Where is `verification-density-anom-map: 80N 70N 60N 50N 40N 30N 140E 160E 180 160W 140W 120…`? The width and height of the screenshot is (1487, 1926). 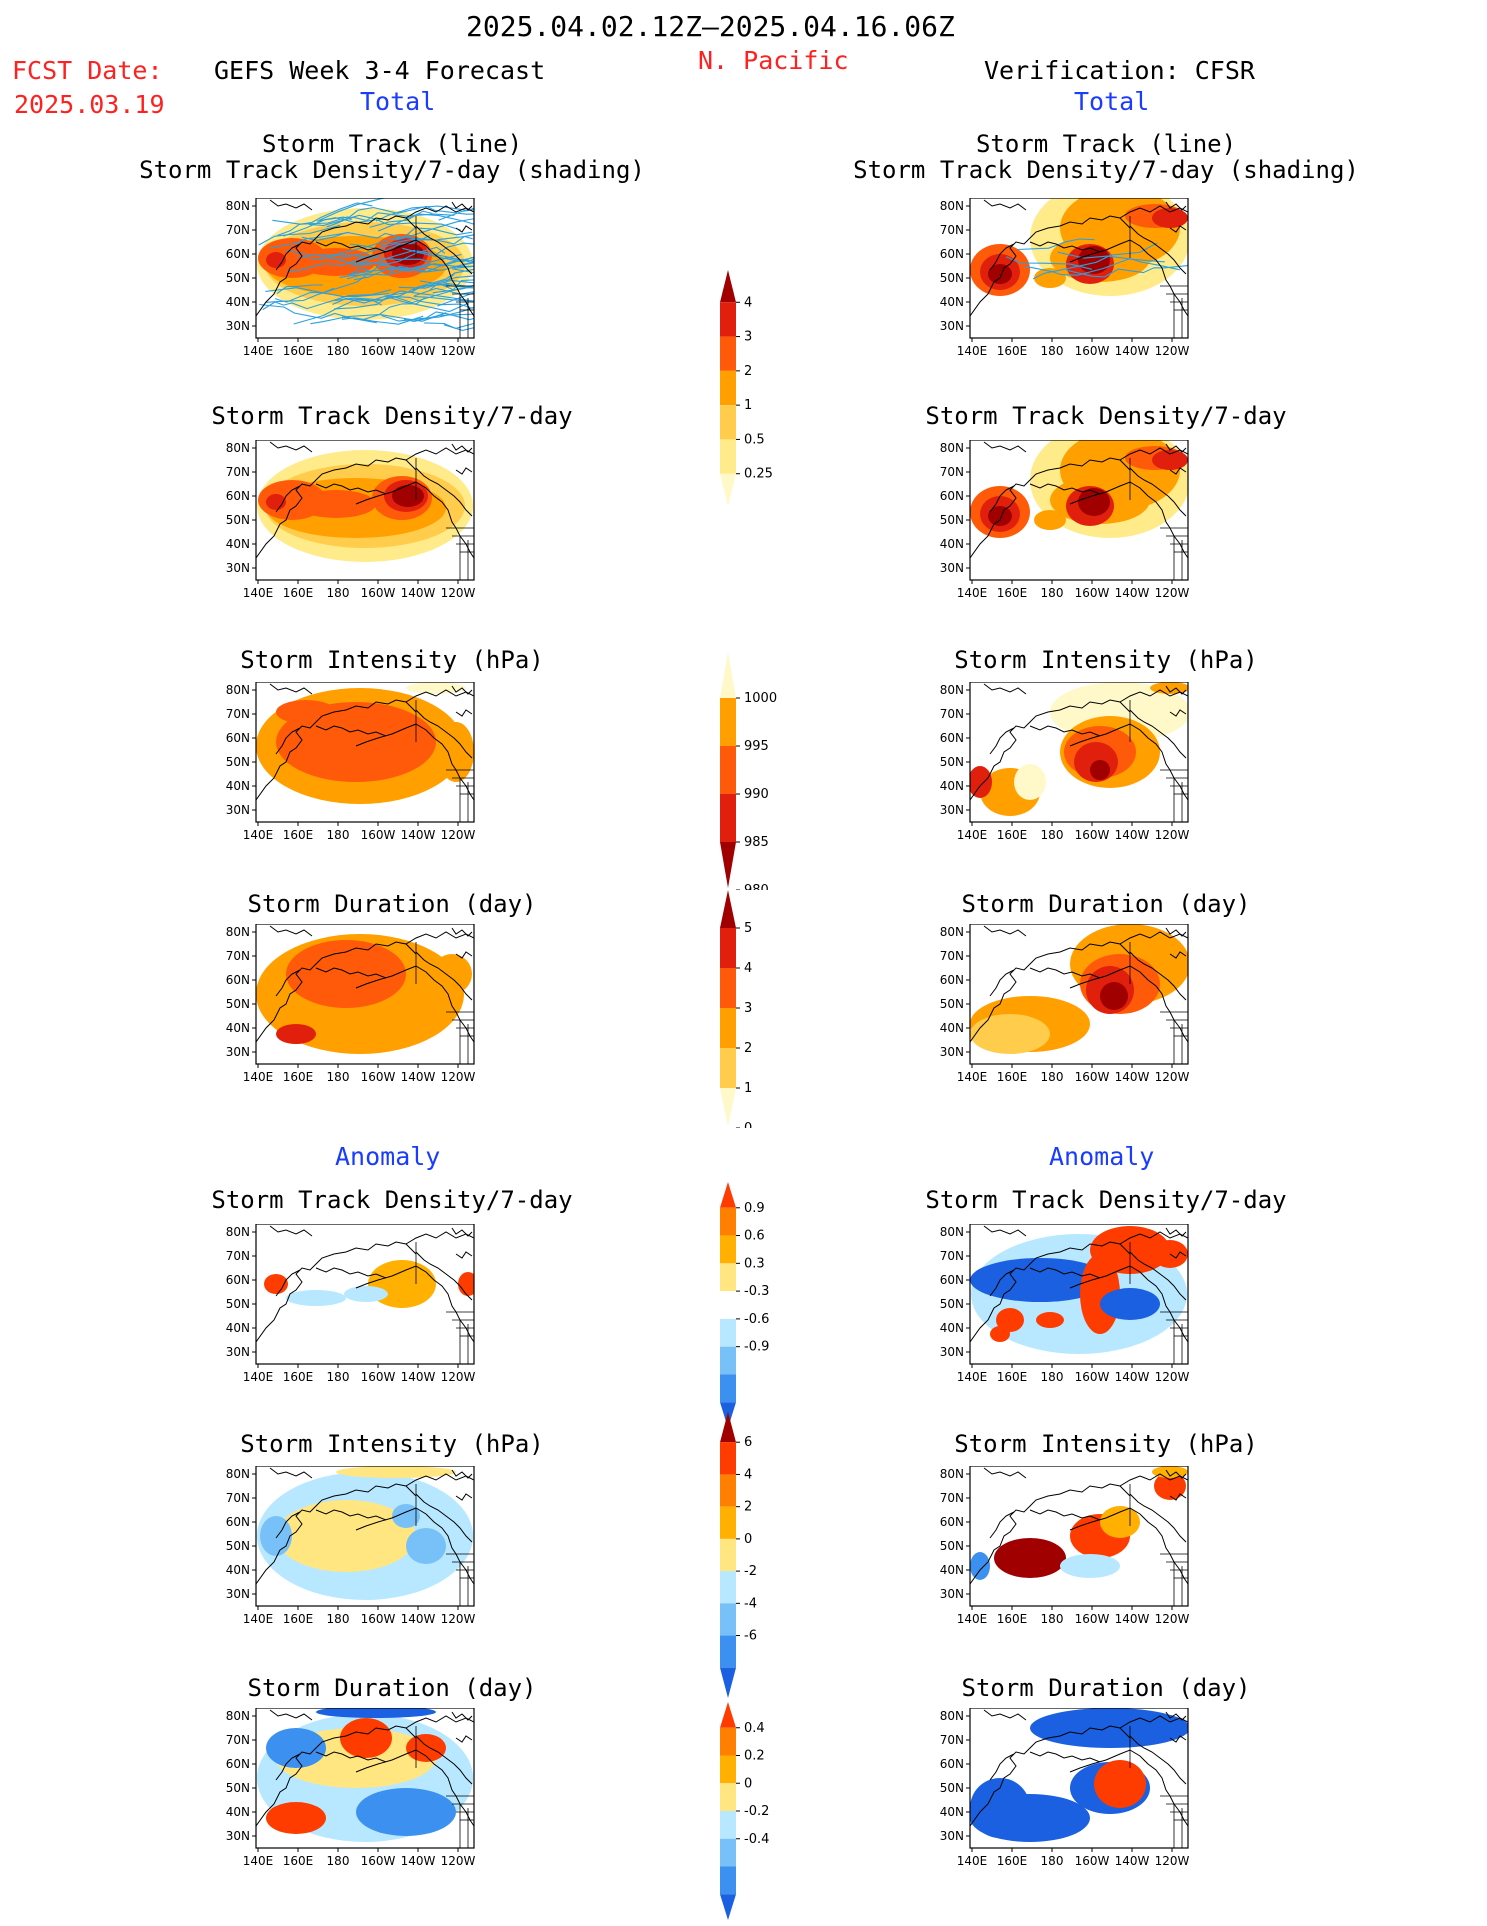 verification-density-anom-map: 80N 70N 60N 50N 40N 30N 140E 160E 180 160W 140W 120… is located at coordinates (1059, 1308).